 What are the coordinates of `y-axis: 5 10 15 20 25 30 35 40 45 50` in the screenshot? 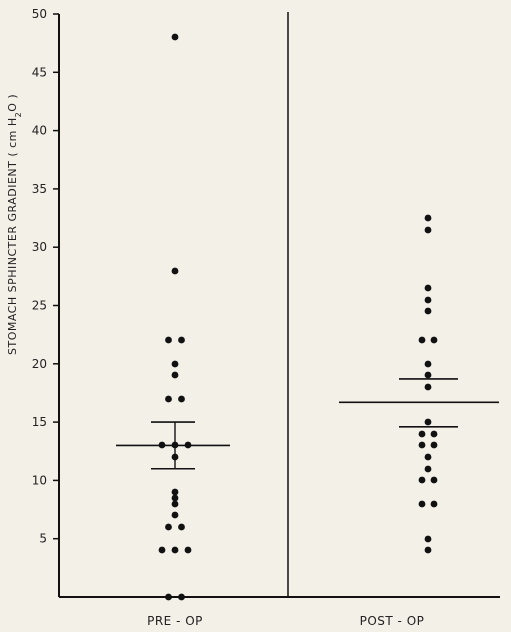 It's located at (46, 302).